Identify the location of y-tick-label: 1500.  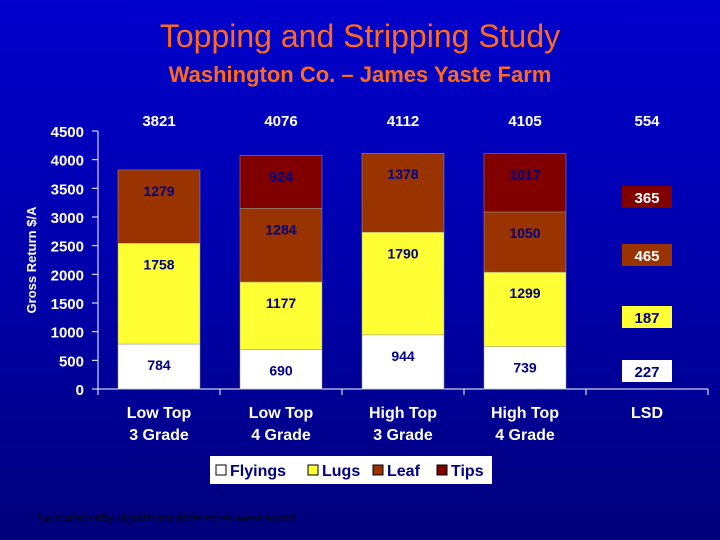
(67, 304).